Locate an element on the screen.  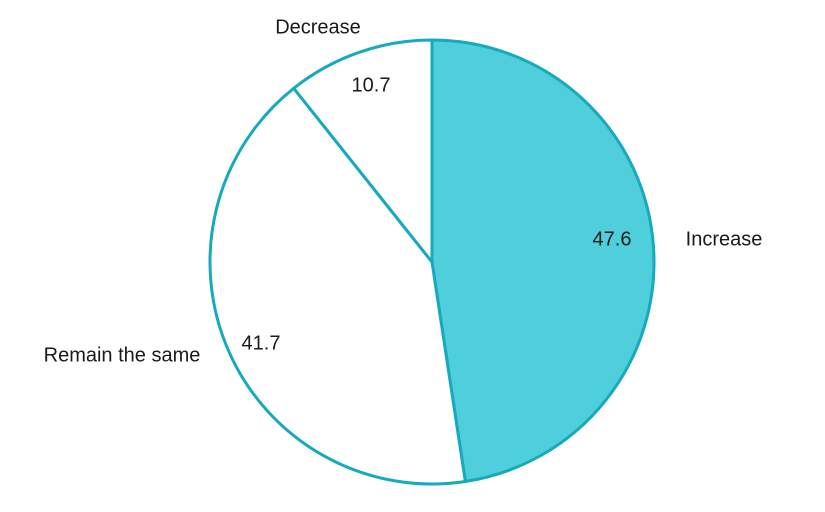
category-label-decrease: Decrease is located at coordinates (318, 27).